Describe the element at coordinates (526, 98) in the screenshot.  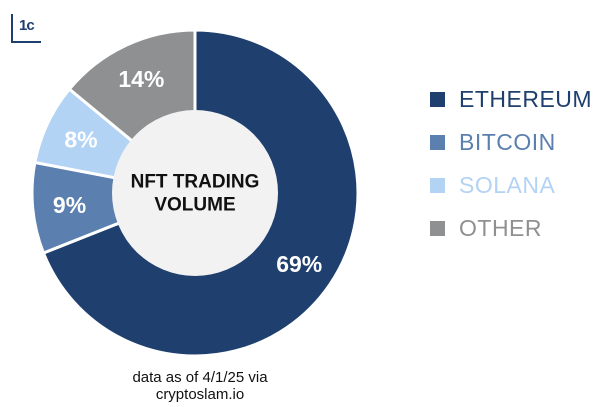
I see `legend-label: ETHEREUM` at that location.